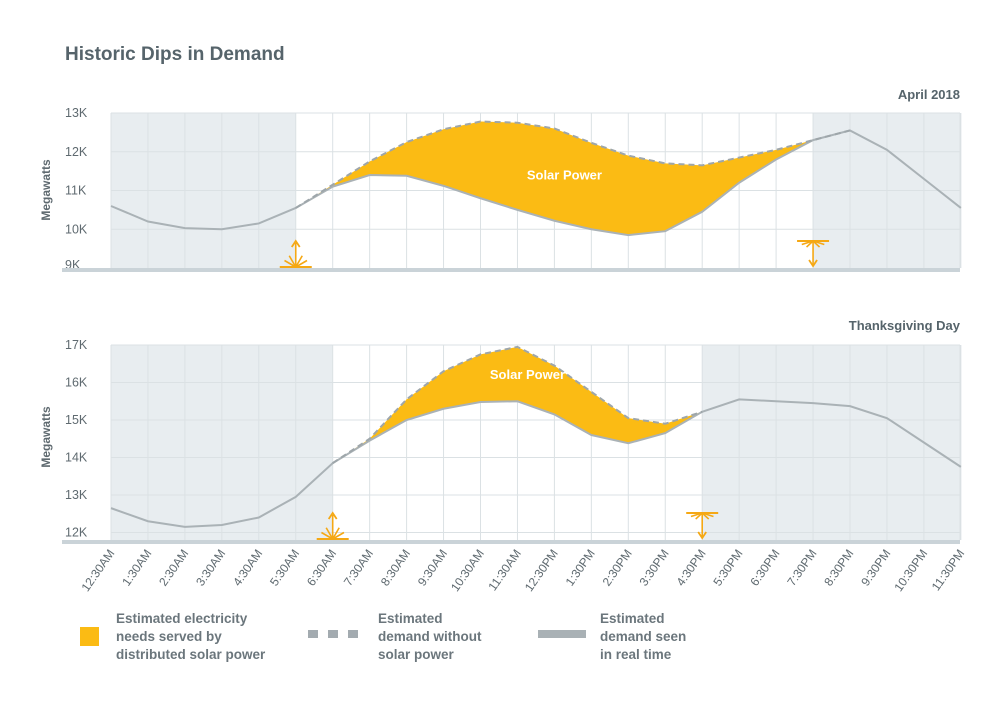 The image size is (1000, 712). Describe the element at coordinates (948, 570) in the screenshot. I see `x-tick-label: 11:30PM` at that location.